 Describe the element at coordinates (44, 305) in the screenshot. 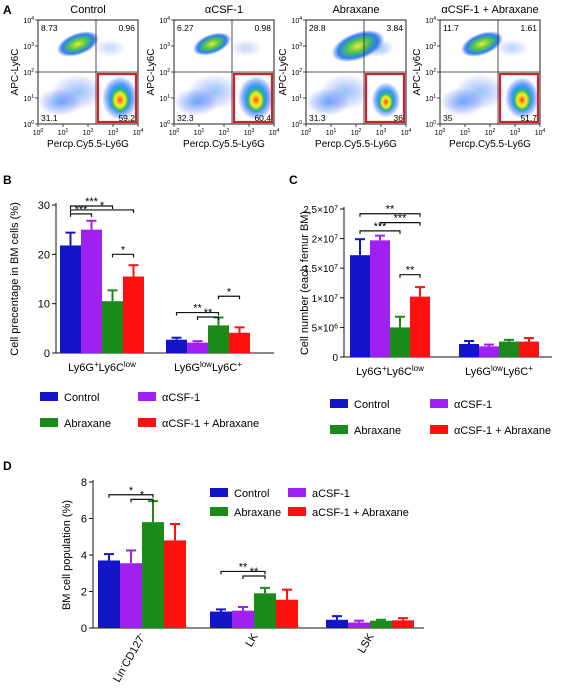

I see `y-tick-label: 10` at that location.